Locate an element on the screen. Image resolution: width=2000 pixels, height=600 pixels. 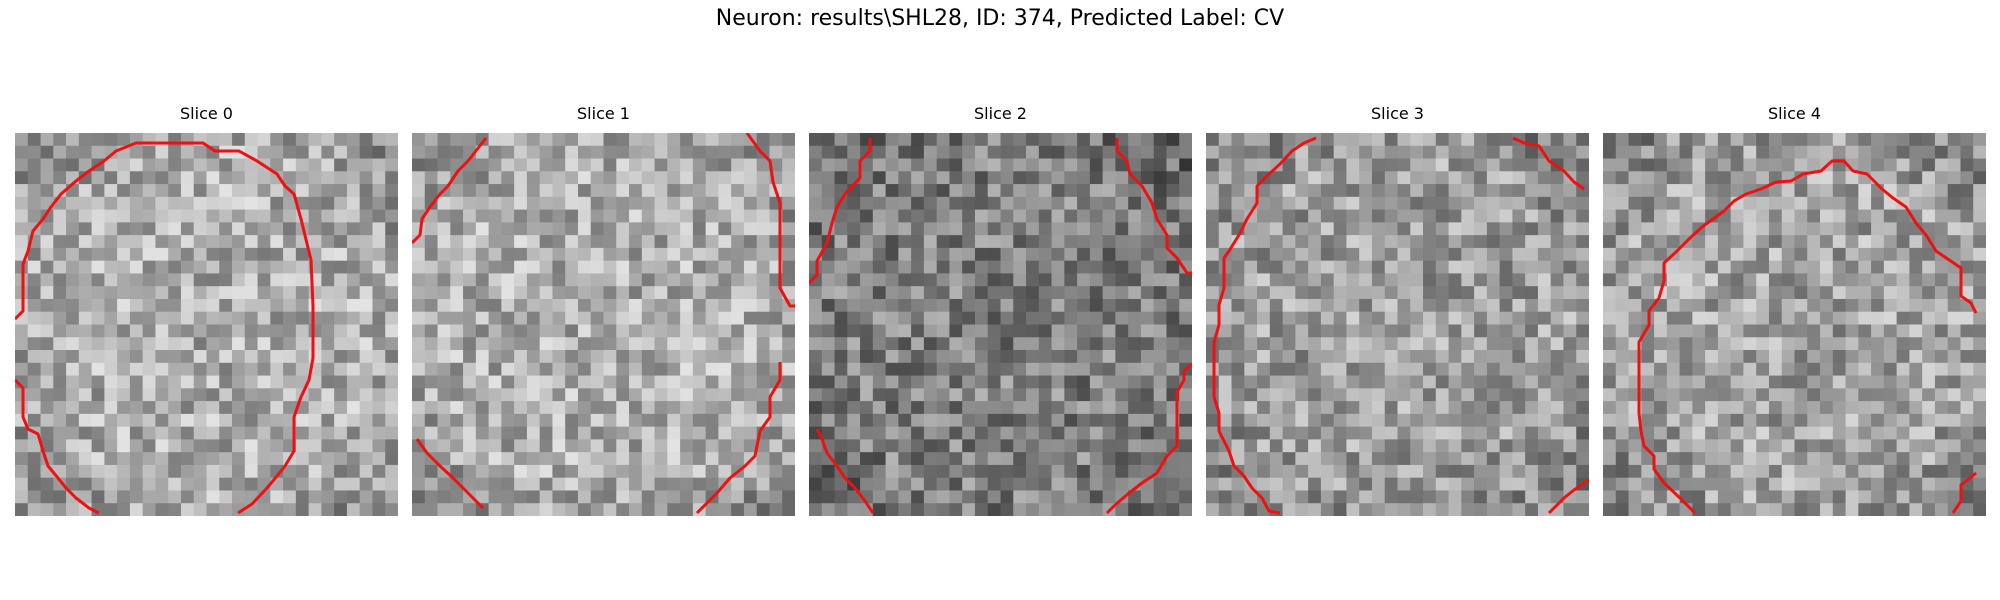
slice-title-0: Slice 0 is located at coordinates (206, 113).